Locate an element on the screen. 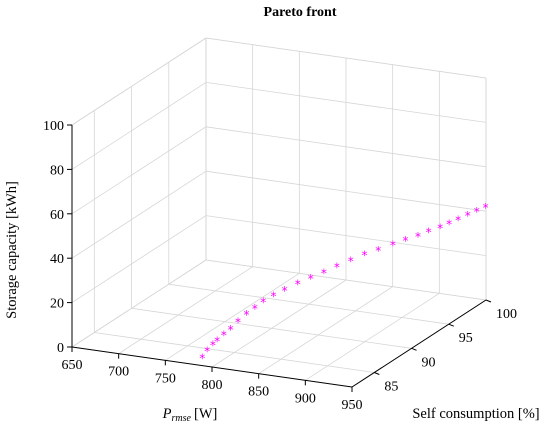  y-tick-label: 95 is located at coordinates (466, 338).